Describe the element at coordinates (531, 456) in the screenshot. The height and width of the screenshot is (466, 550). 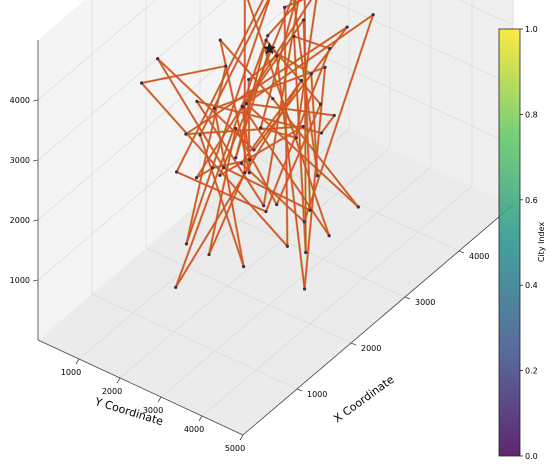
I see `colorbar-tick-label: 0.0` at that location.